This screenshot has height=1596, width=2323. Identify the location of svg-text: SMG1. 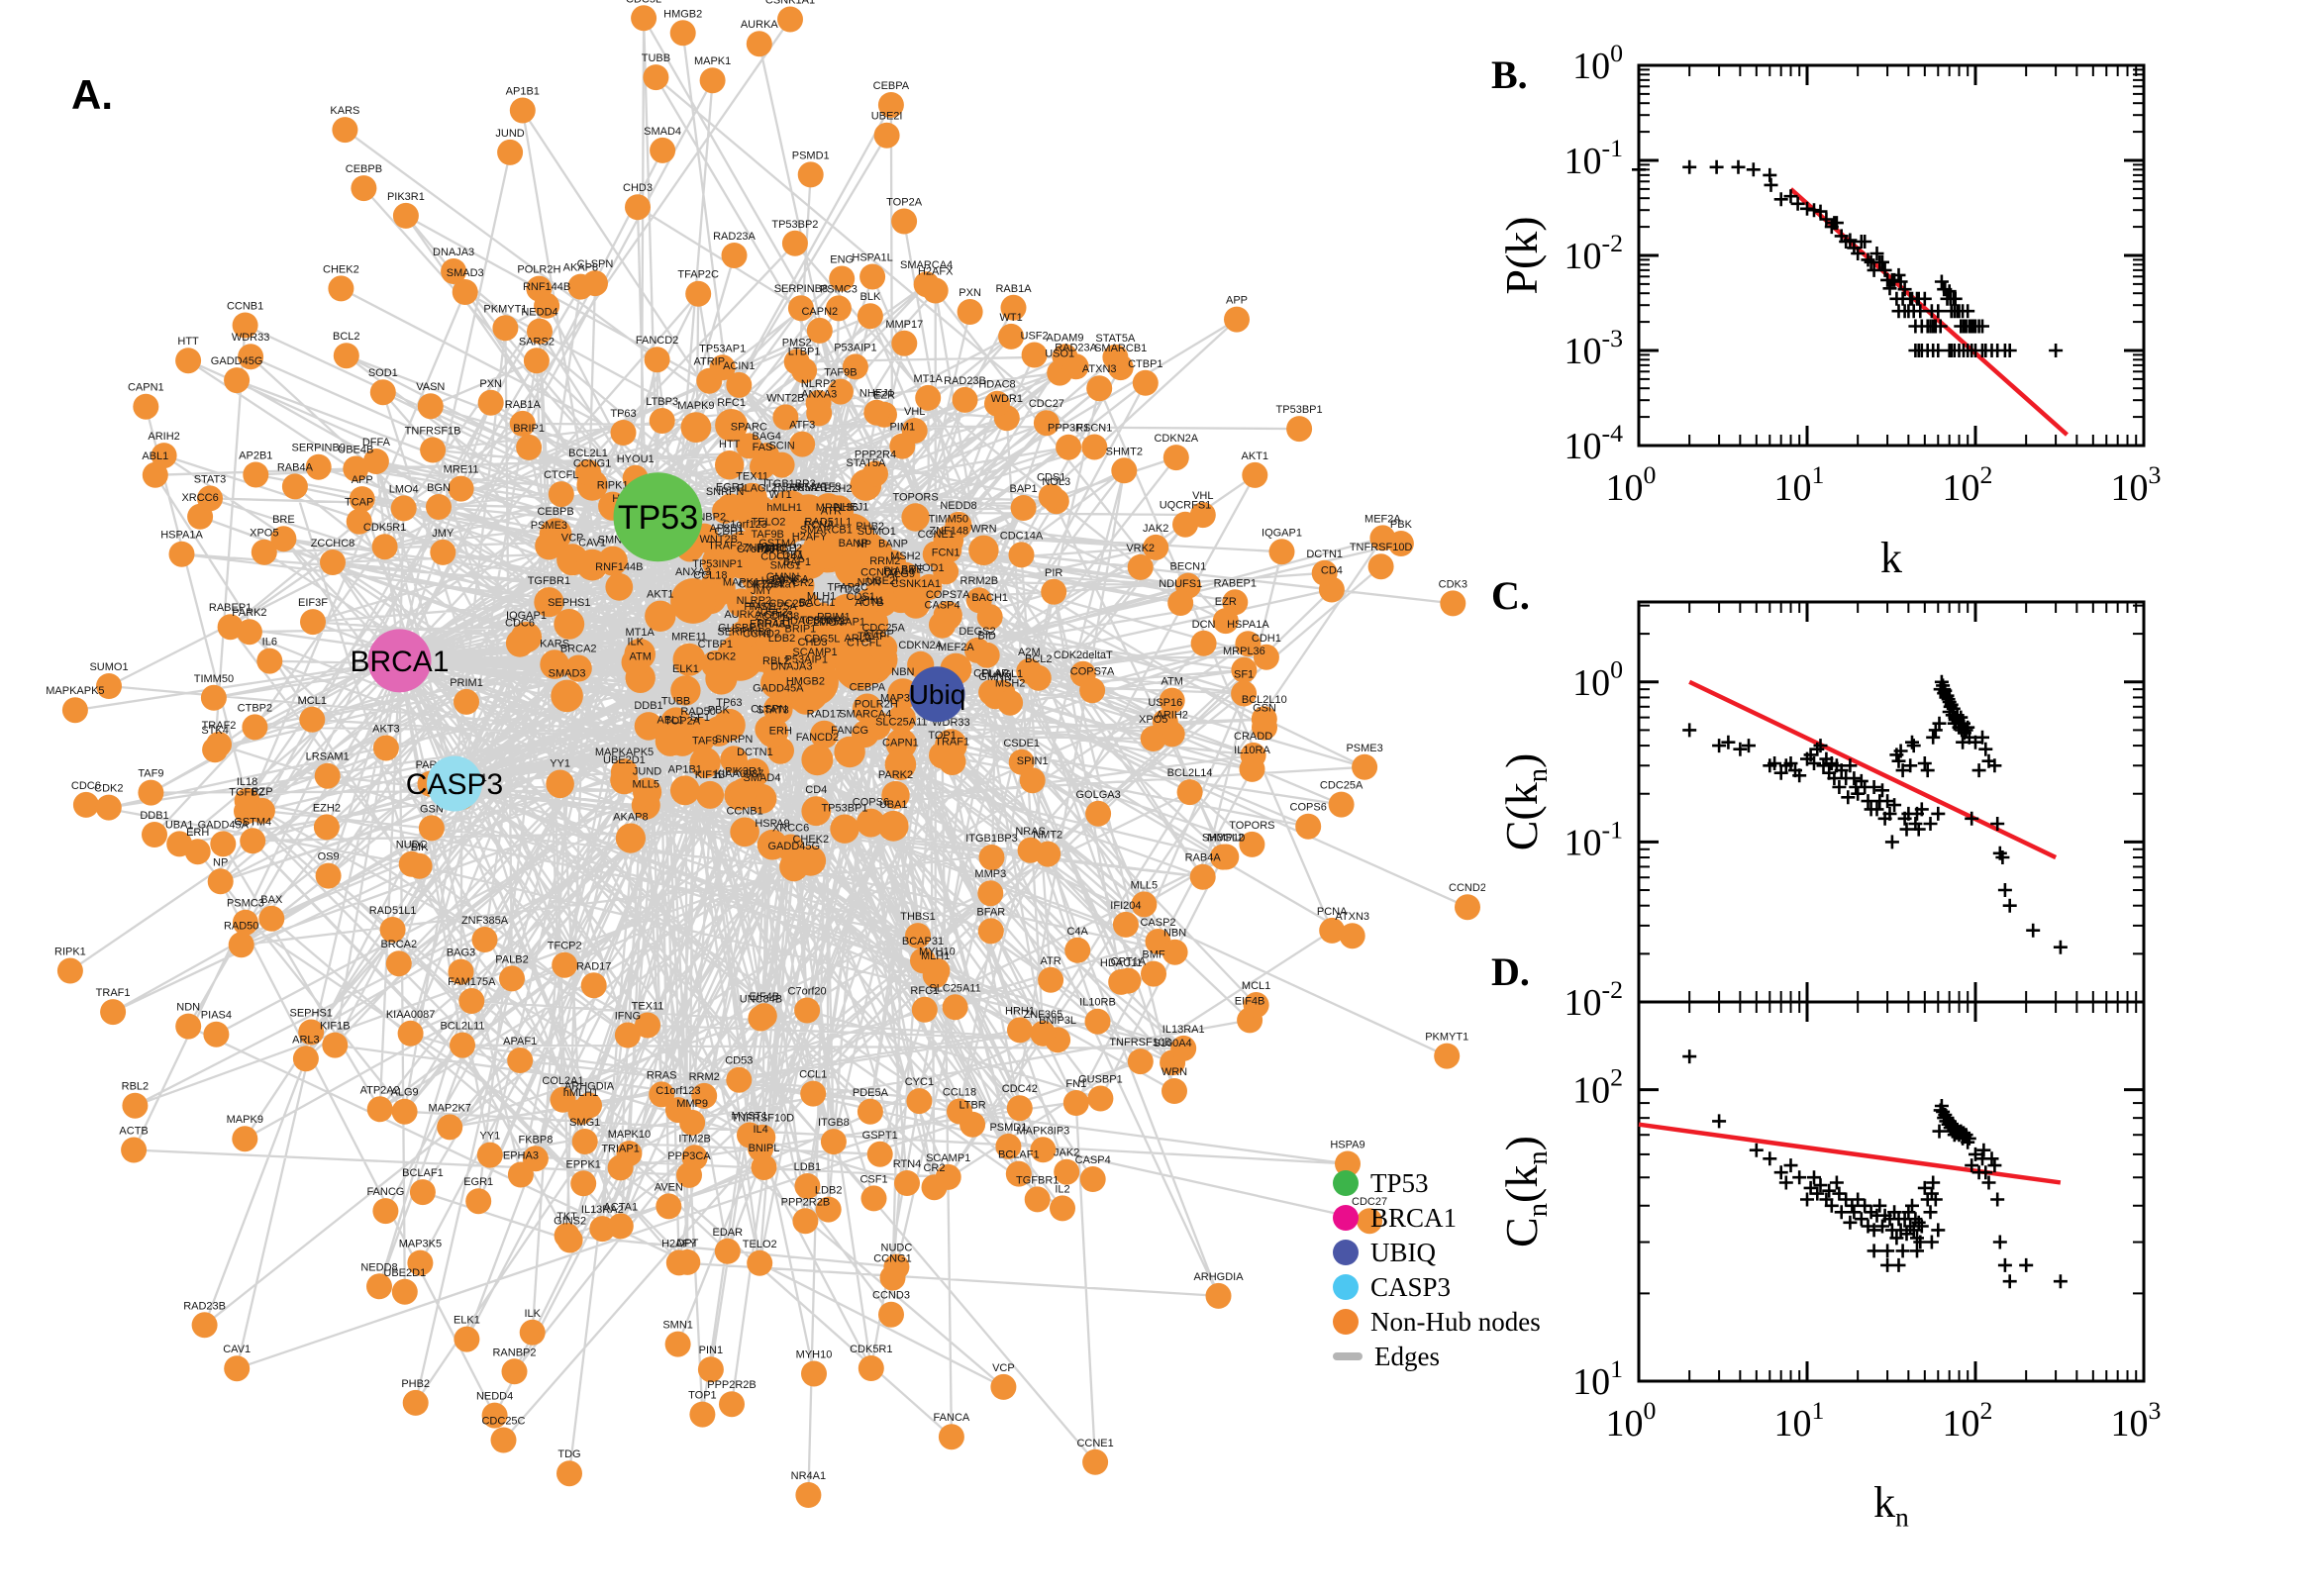
(584, 1123).